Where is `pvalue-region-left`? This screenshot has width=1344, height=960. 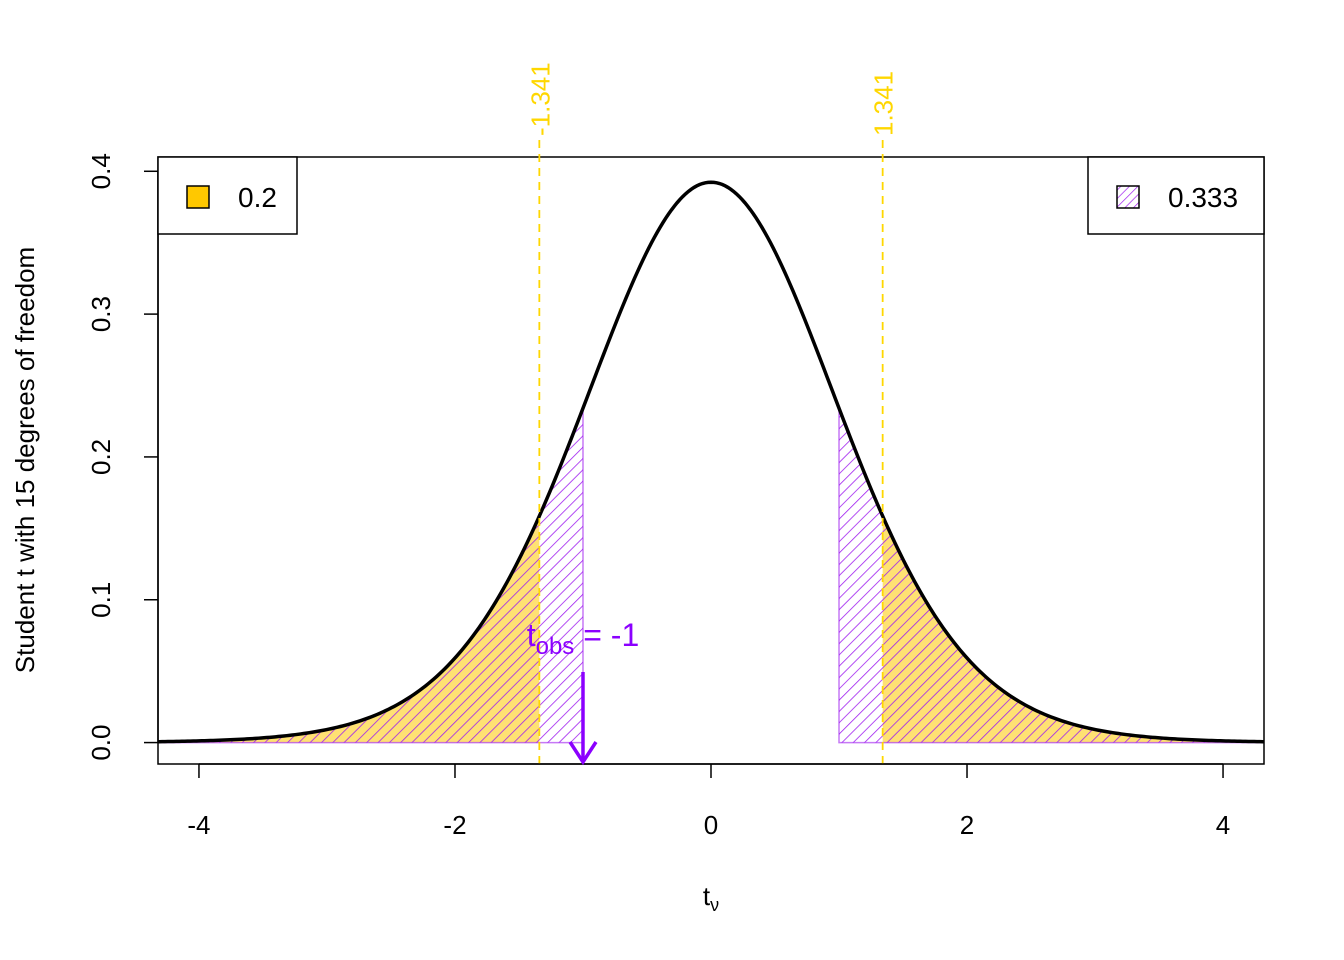 pvalue-region-left is located at coordinates (371, 575).